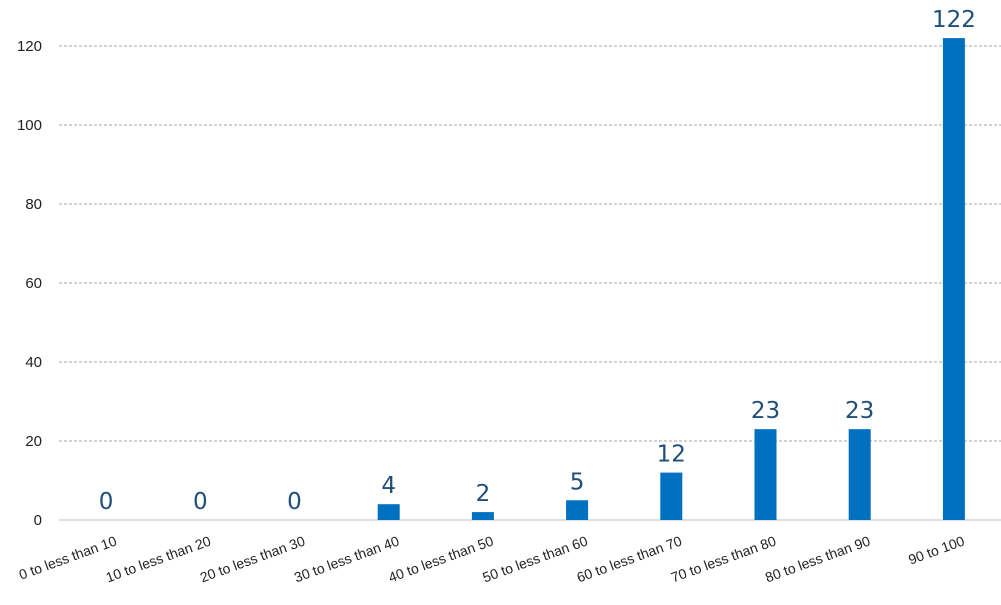  What do you see at coordinates (347, 558) in the screenshot?
I see `x-category-label: 30 to less than 40` at bounding box center [347, 558].